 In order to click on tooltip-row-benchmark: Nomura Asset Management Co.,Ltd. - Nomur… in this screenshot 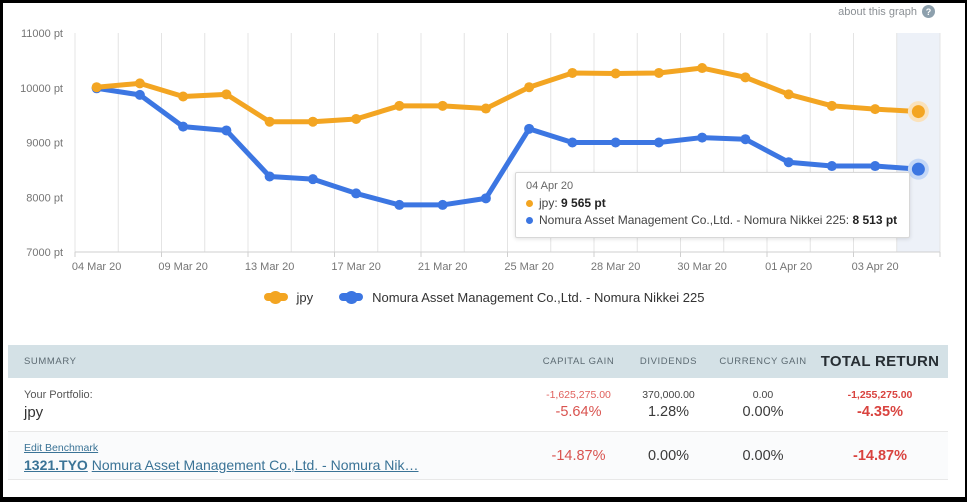, I will do `click(711, 220)`.